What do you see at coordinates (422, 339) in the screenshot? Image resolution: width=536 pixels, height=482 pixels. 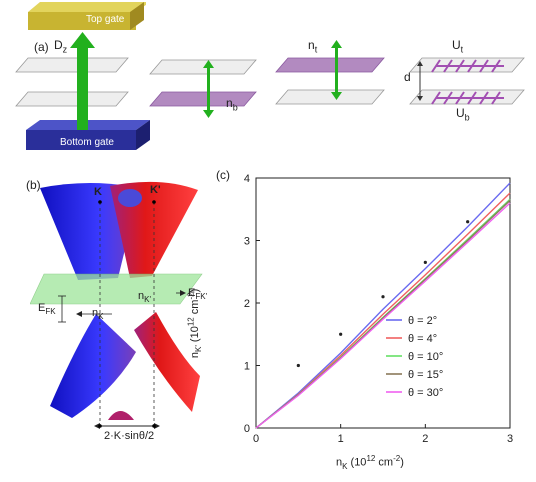 I see `legend-entry: θ = 4°` at bounding box center [422, 339].